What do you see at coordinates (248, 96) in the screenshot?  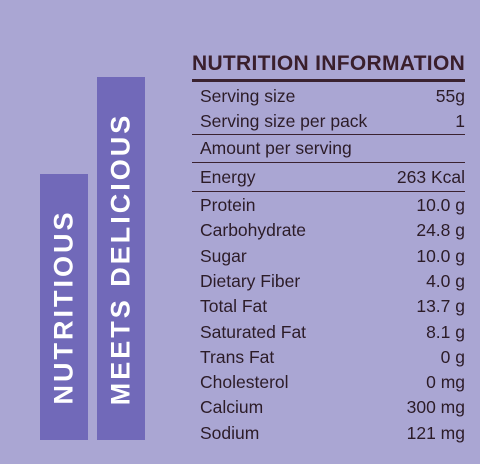 I see `row-label: Serving size` at bounding box center [248, 96].